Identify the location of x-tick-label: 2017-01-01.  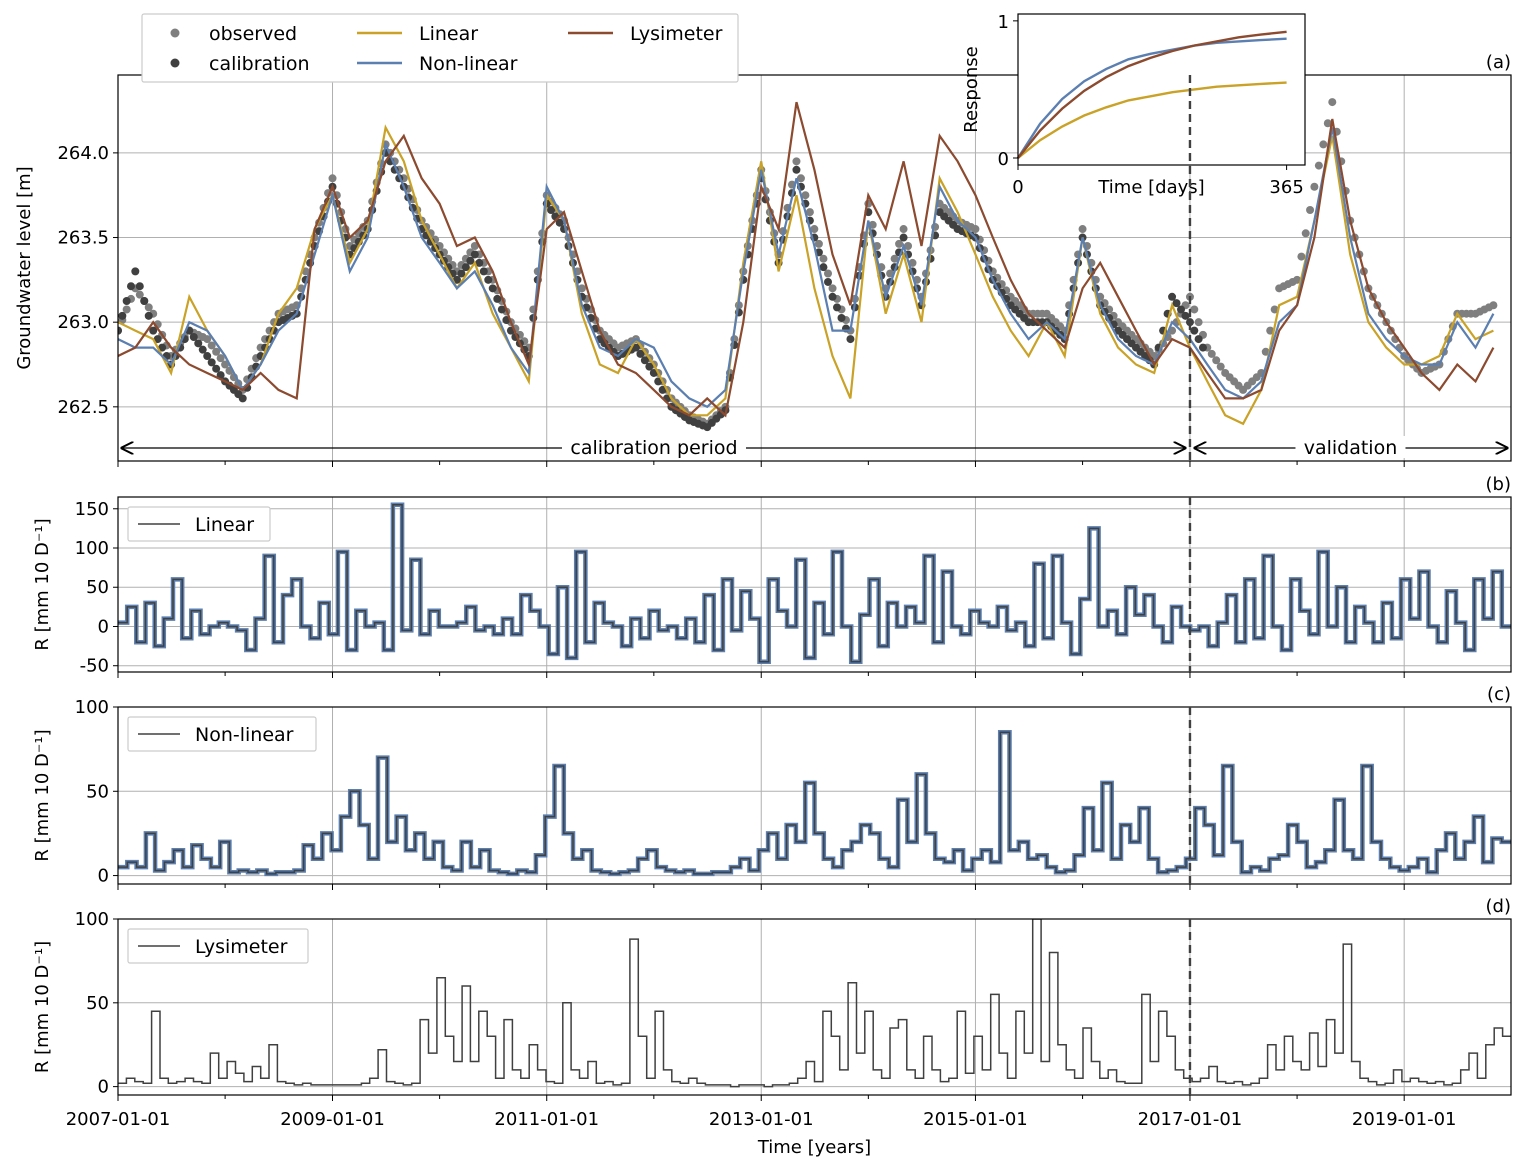
(1190, 1119).